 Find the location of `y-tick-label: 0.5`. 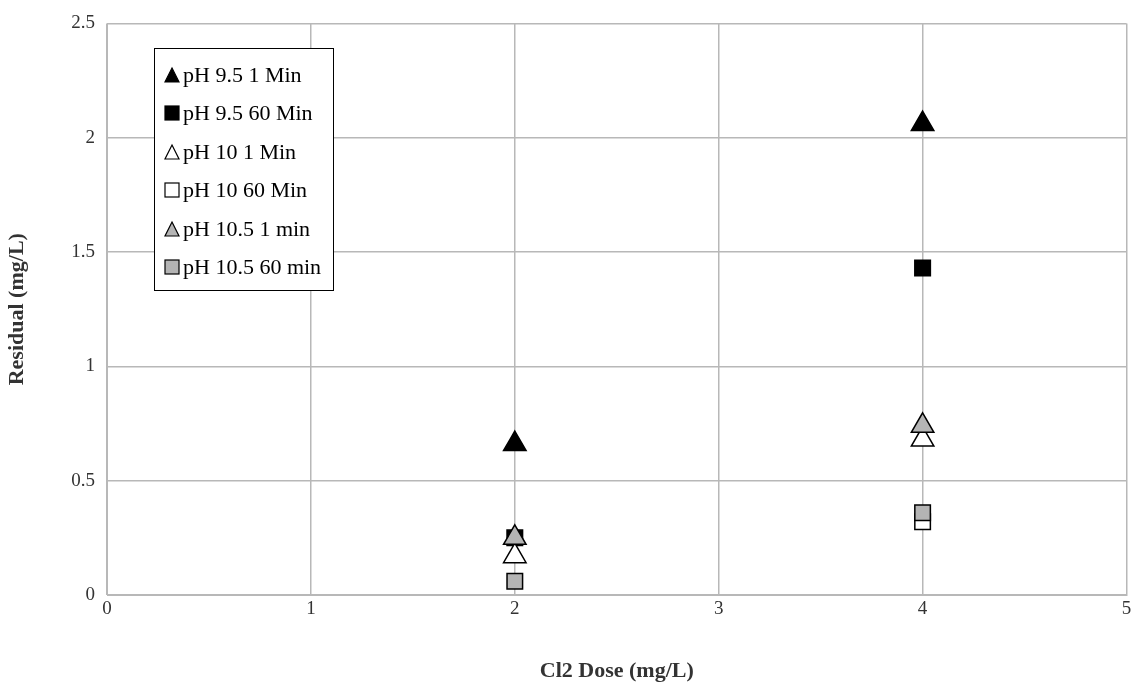

y-tick-label: 0.5 is located at coordinates (83, 479).